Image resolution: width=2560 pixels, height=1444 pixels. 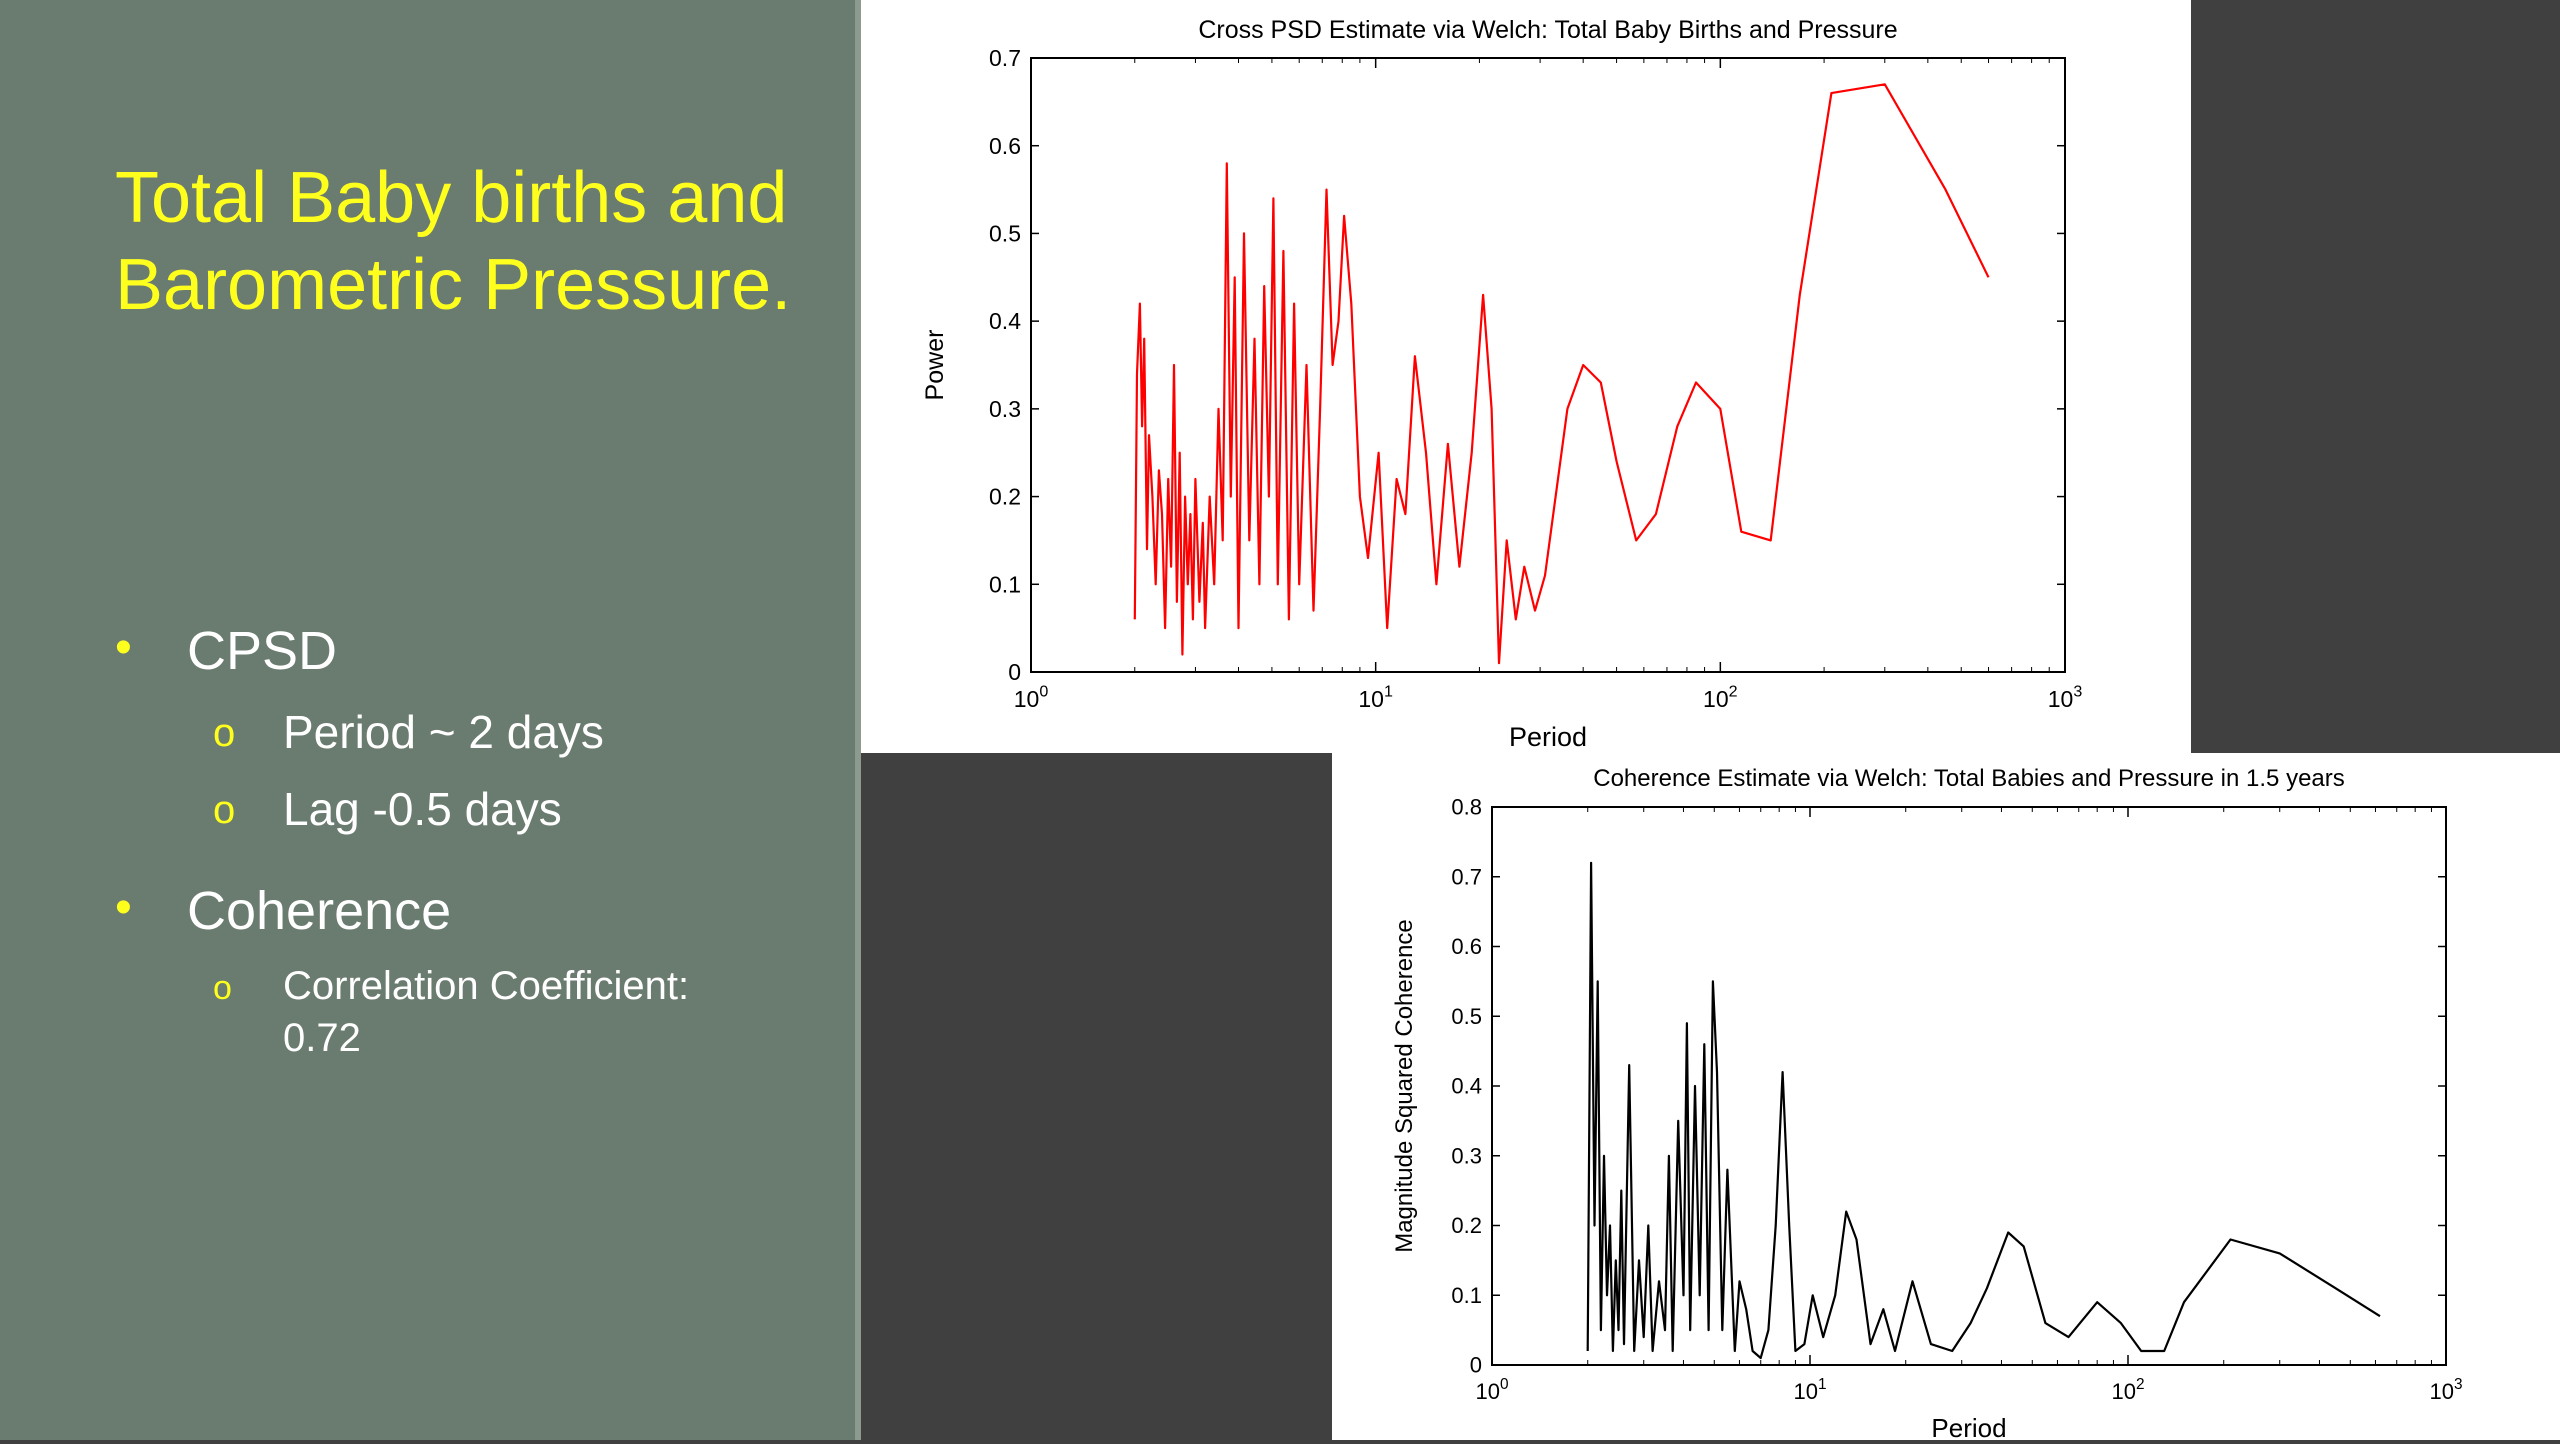 I want to click on bullet-label: CPSD, so click(x=262, y=651).